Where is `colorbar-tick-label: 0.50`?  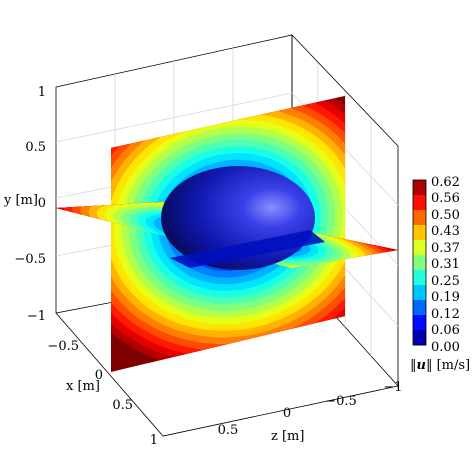
colorbar-tick-label: 0.50 is located at coordinates (445, 215).